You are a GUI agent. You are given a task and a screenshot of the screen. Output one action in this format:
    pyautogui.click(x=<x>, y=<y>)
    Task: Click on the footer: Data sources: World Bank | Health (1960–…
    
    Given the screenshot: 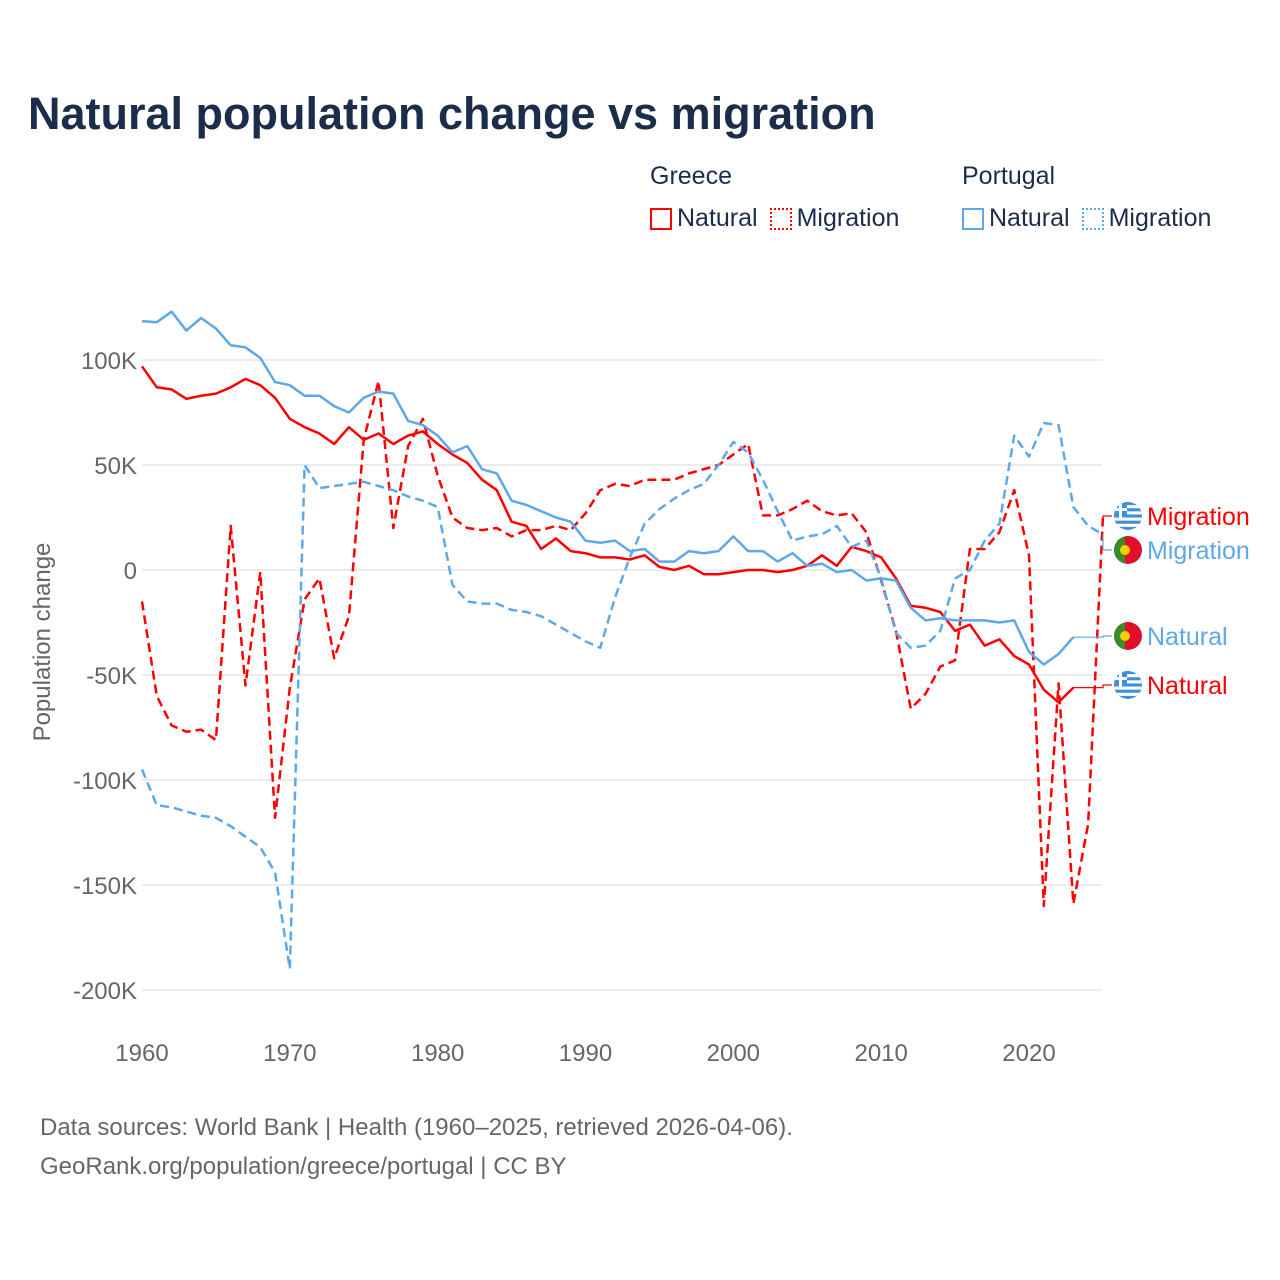 What is the action you would take?
    pyautogui.click(x=416, y=1147)
    